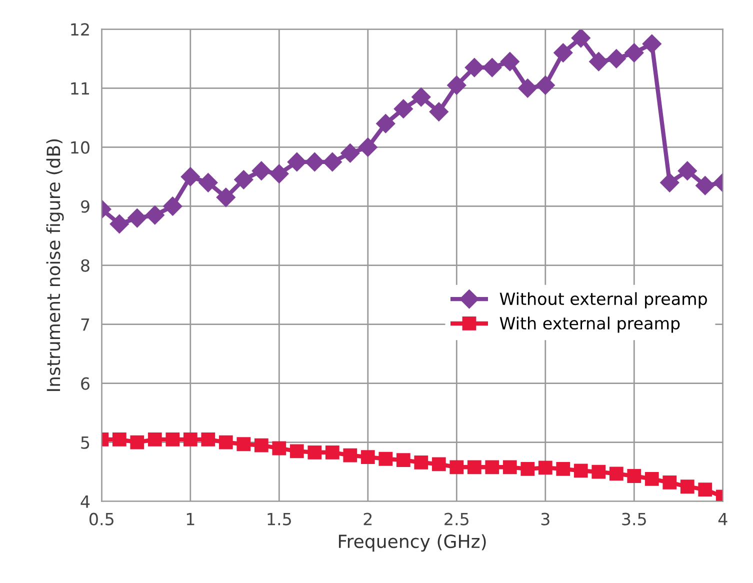  Describe the element at coordinates (545, 519) in the screenshot. I see `x-tick-label: 3` at that location.